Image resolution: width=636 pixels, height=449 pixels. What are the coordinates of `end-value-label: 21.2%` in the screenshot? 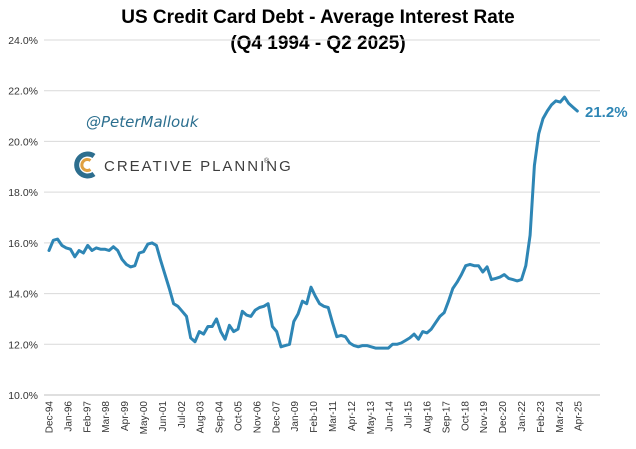 It's located at (606, 112).